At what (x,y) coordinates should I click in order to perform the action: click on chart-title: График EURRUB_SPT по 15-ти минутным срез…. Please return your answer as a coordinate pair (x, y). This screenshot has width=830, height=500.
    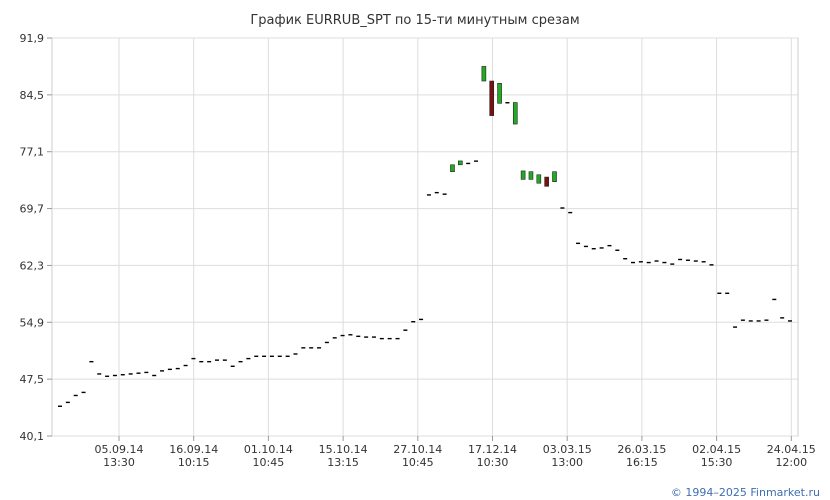
    Looking at the image, I should click on (414, 20).